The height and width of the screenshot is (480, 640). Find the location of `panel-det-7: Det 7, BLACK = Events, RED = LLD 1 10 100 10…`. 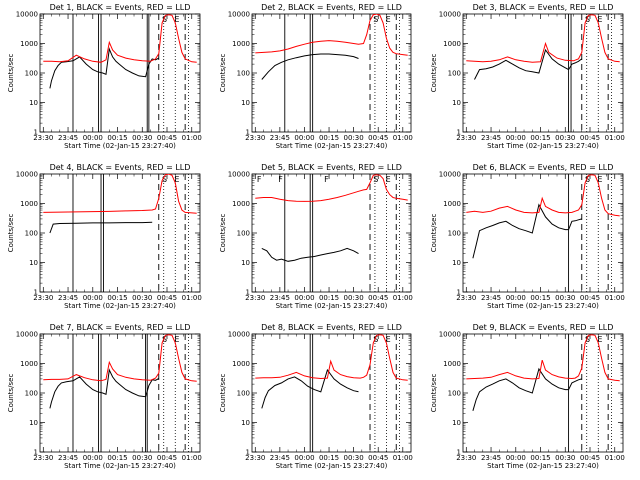

panel-det-7: Det 7, BLACK = Events, RED = LLD 1 10 100 10… is located at coordinates (104, 396).